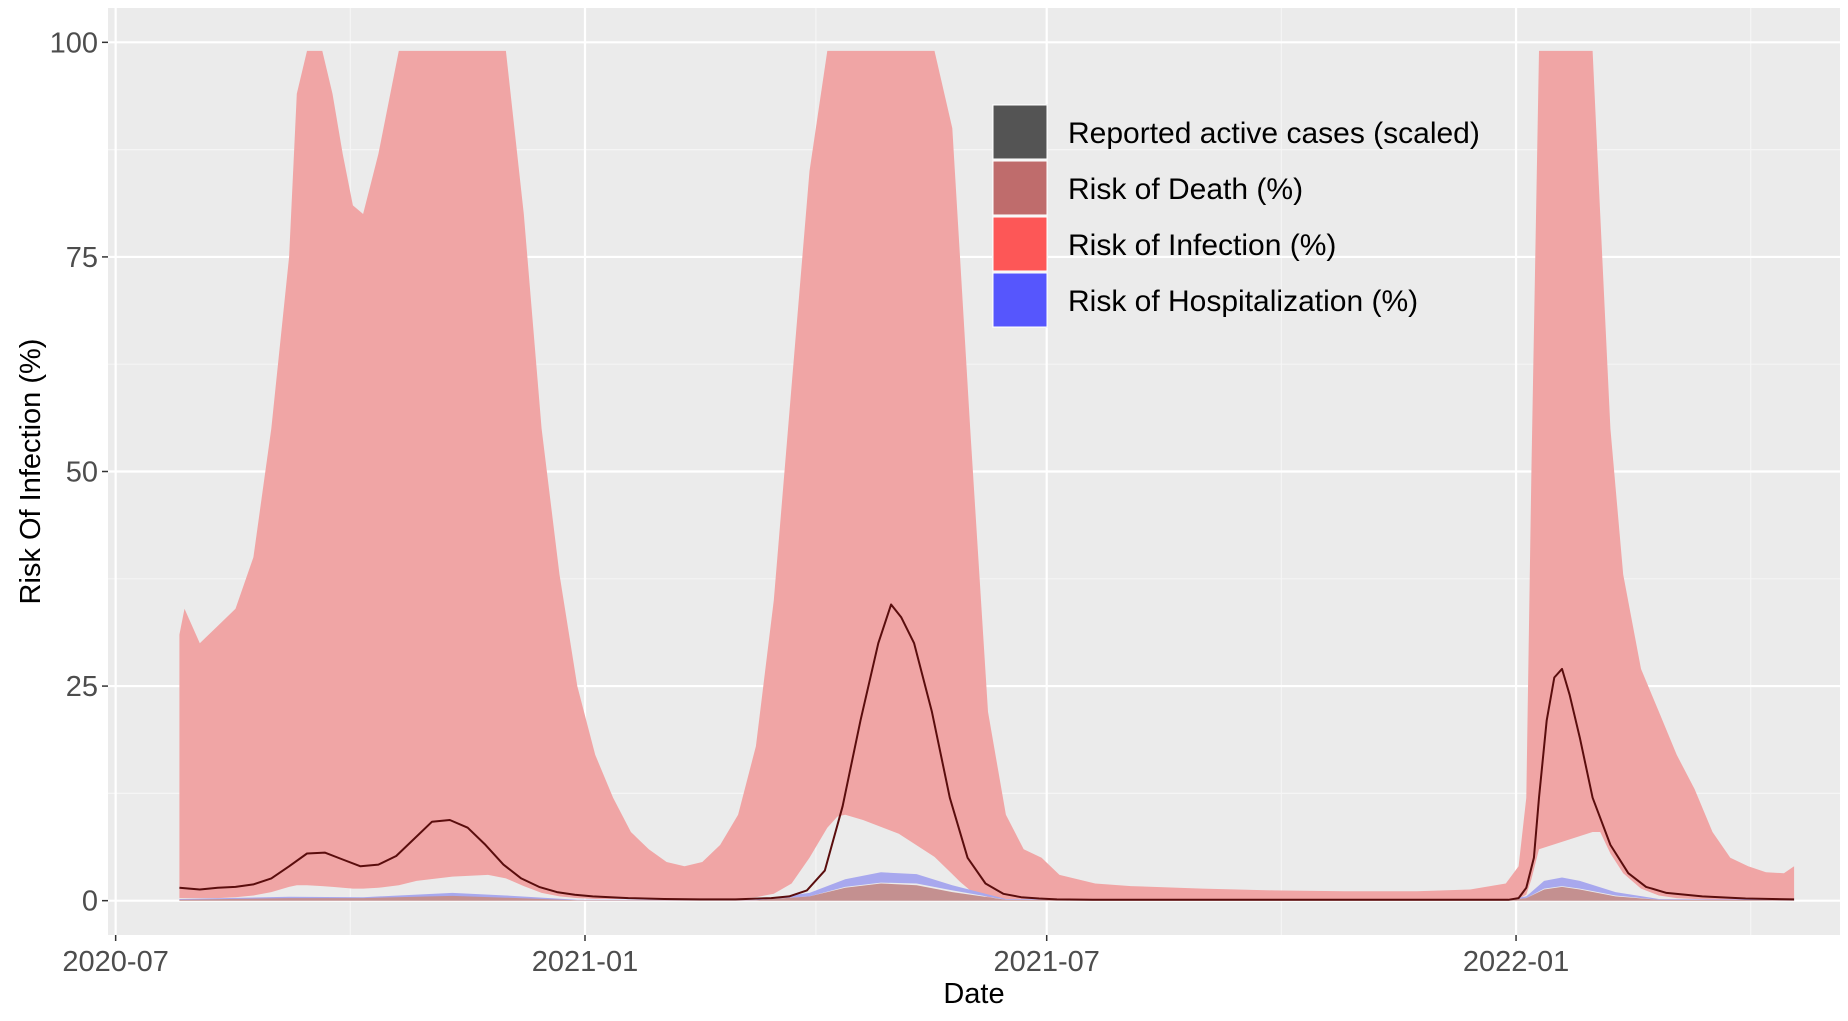  I want to click on y-tick-label: 0, so click(90, 902).